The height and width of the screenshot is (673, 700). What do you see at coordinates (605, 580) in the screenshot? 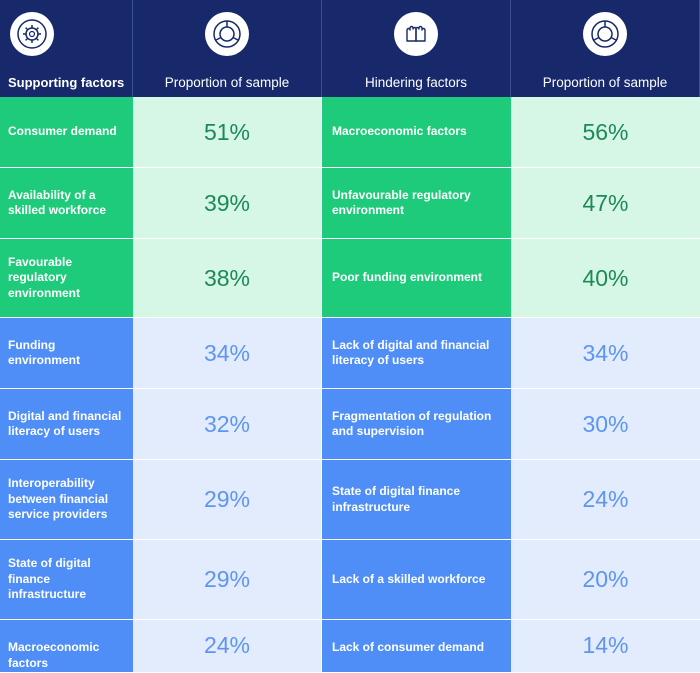
I see `hindering-proportion: 20%` at bounding box center [605, 580].